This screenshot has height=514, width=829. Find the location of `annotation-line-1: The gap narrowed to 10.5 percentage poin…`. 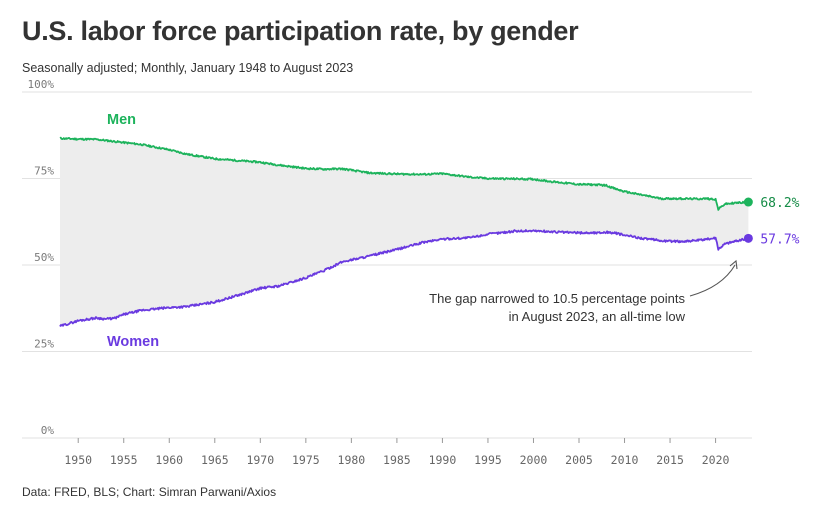

annotation-line-1: The gap narrowed to 10.5 percentage poin… is located at coordinates (557, 298).